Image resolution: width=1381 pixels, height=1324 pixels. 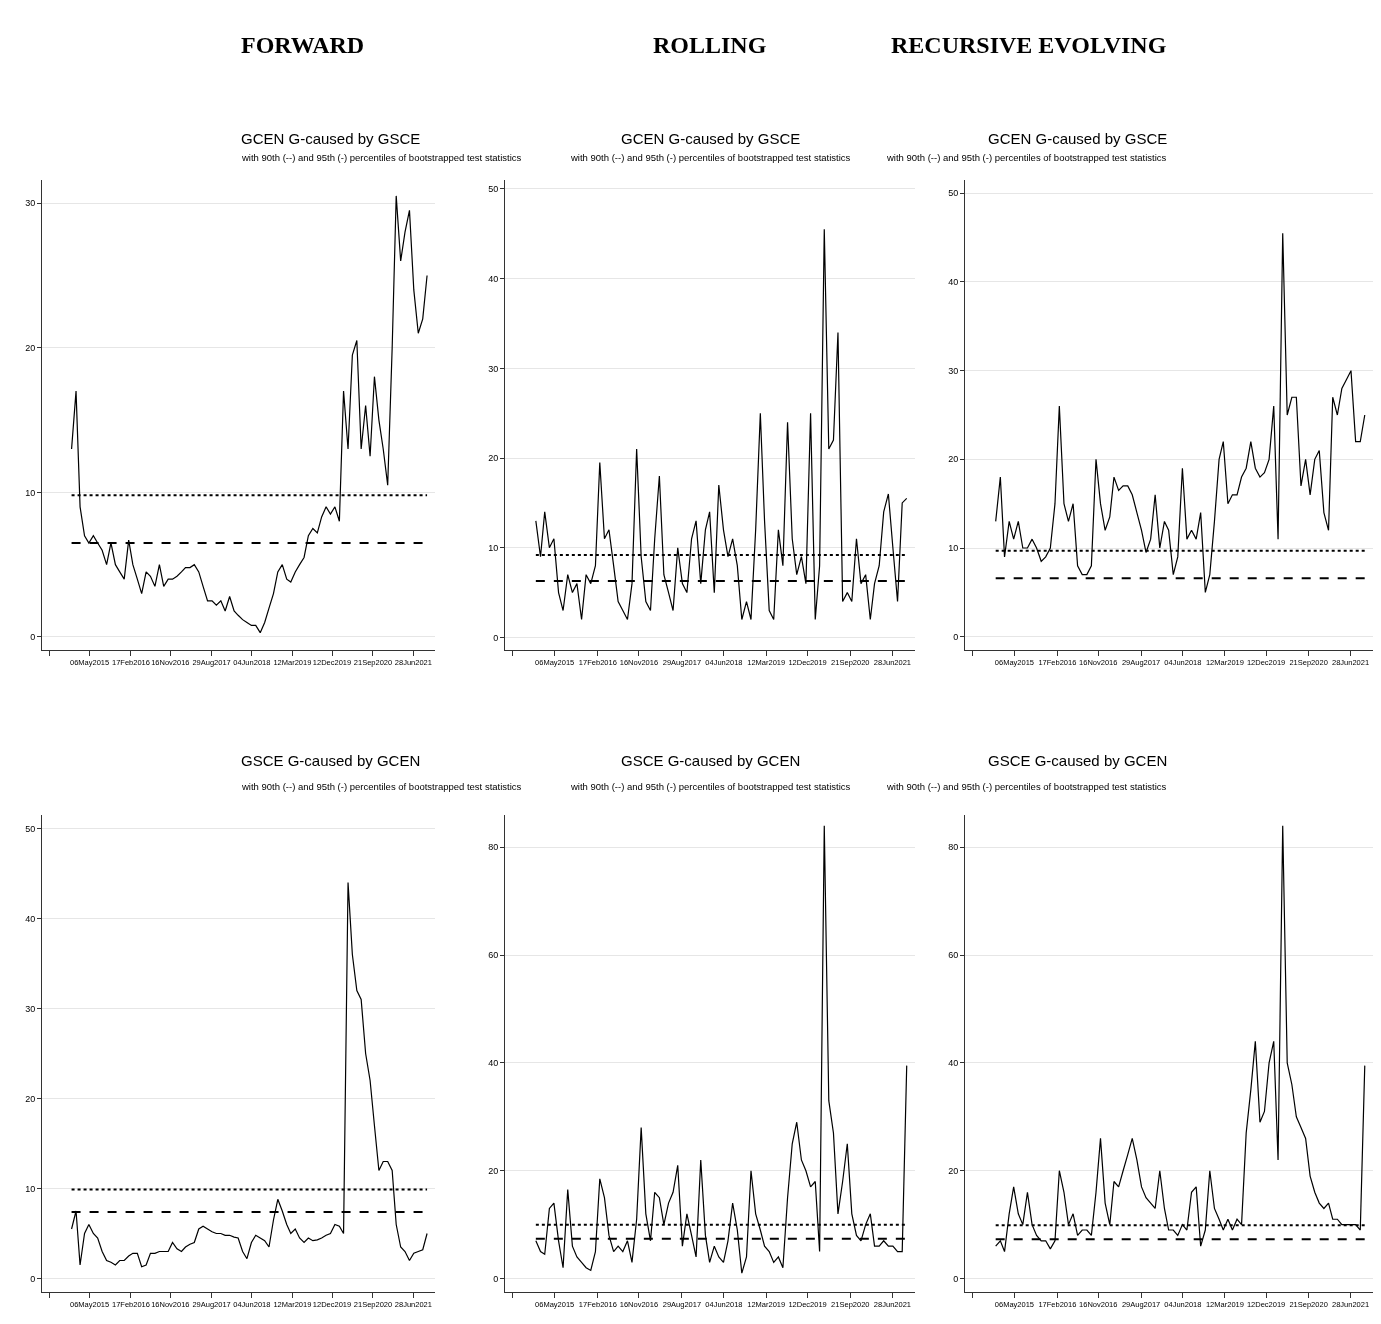 I want to click on text: RECURSIVE EVOLVING, so click(x=1029, y=45).